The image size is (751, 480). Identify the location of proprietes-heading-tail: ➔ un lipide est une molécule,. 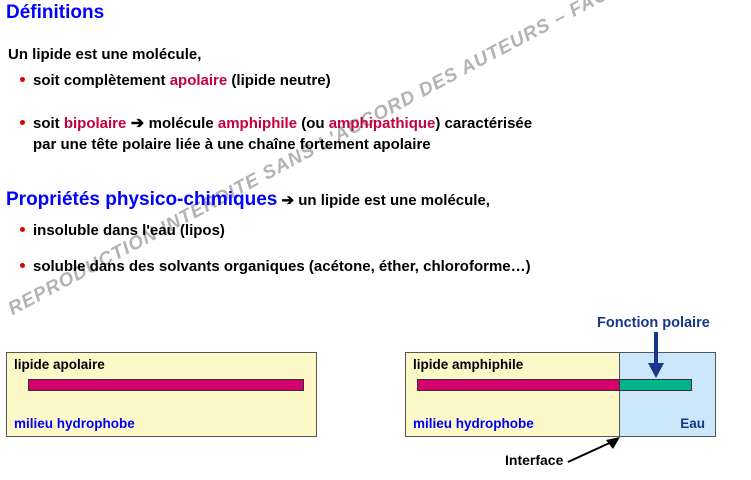
(383, 200).